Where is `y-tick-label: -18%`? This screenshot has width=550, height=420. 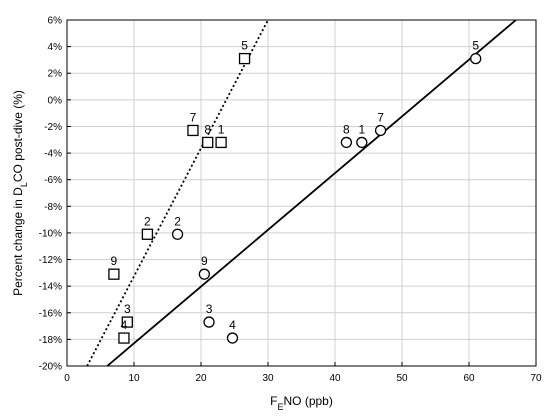
y-tick-label: -18% is located at coordinates (50, 340).